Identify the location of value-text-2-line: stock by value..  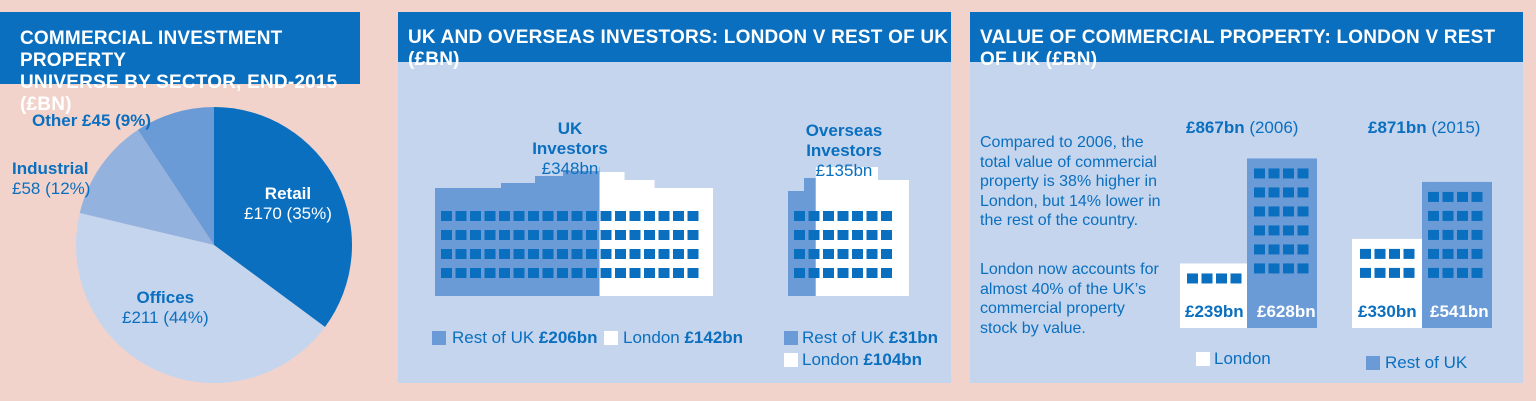
(1033, 328).